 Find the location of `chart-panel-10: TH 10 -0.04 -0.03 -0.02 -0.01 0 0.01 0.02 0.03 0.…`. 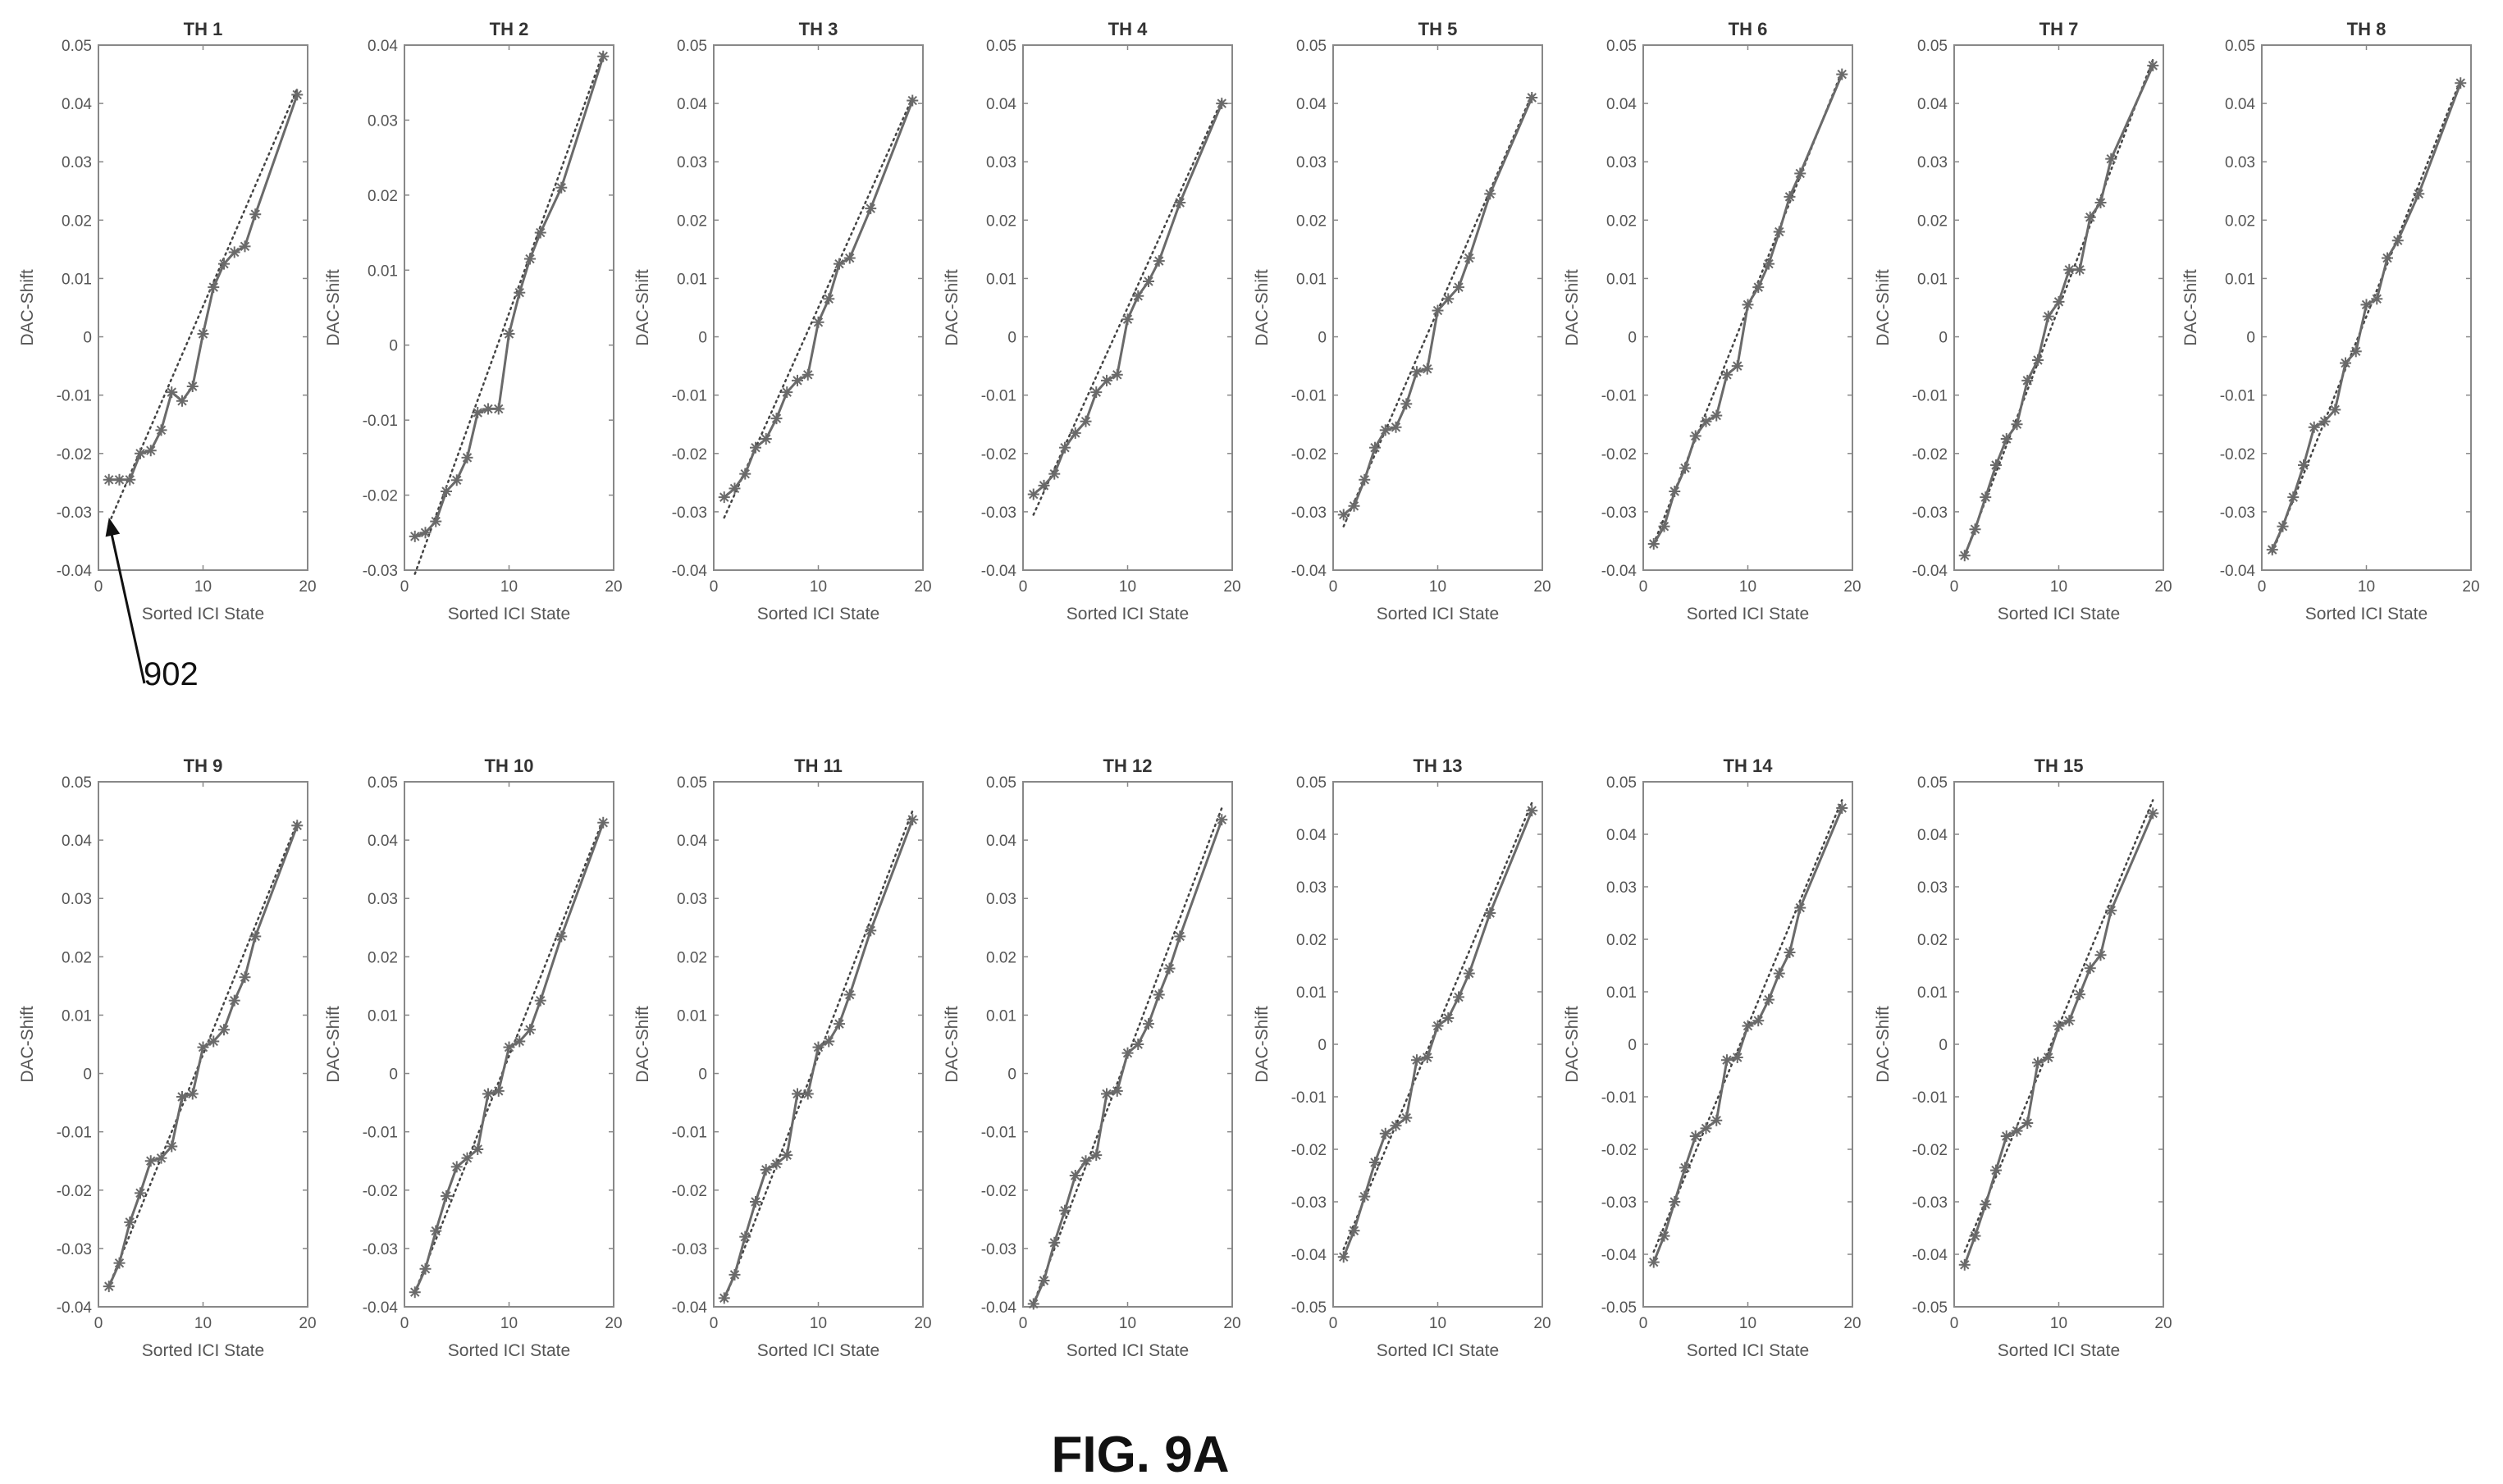

chart-panel-10: TH 10 -0.04 -0.03 -0.02 -0.01 0 0.01 0.02 0.03 0.… is located at coordinates (473, 1058).